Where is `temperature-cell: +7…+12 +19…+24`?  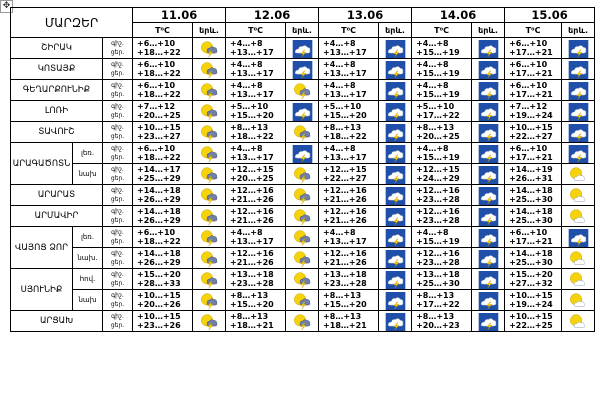 temperature-cell: +7…+12 +19…+24 is located at coordinates (533, 111).